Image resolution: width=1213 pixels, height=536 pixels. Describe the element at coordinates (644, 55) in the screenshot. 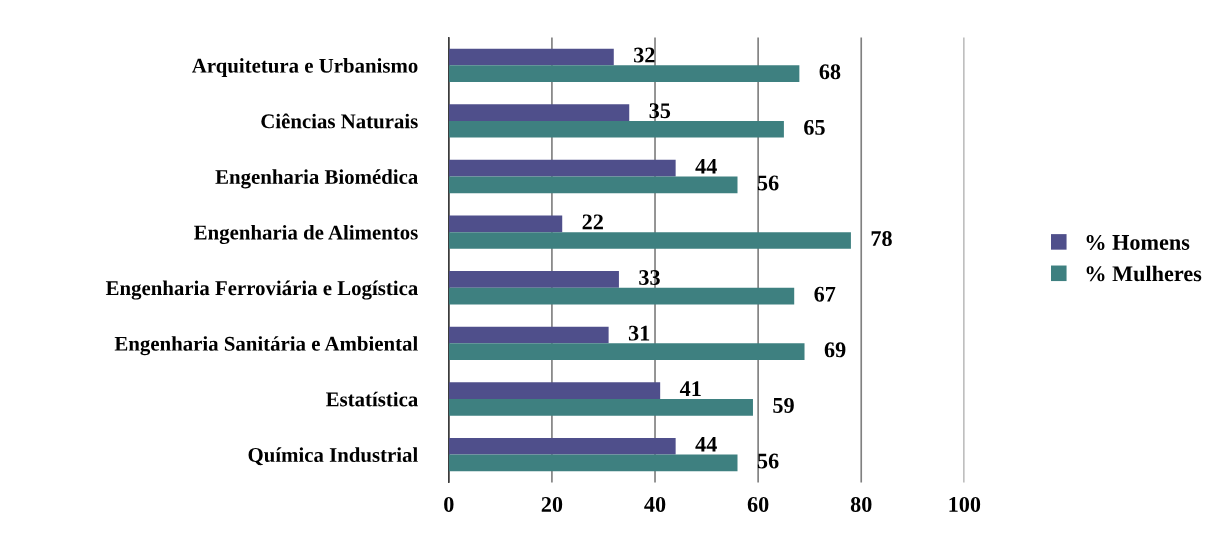

I see `data-label: 32` at that location.